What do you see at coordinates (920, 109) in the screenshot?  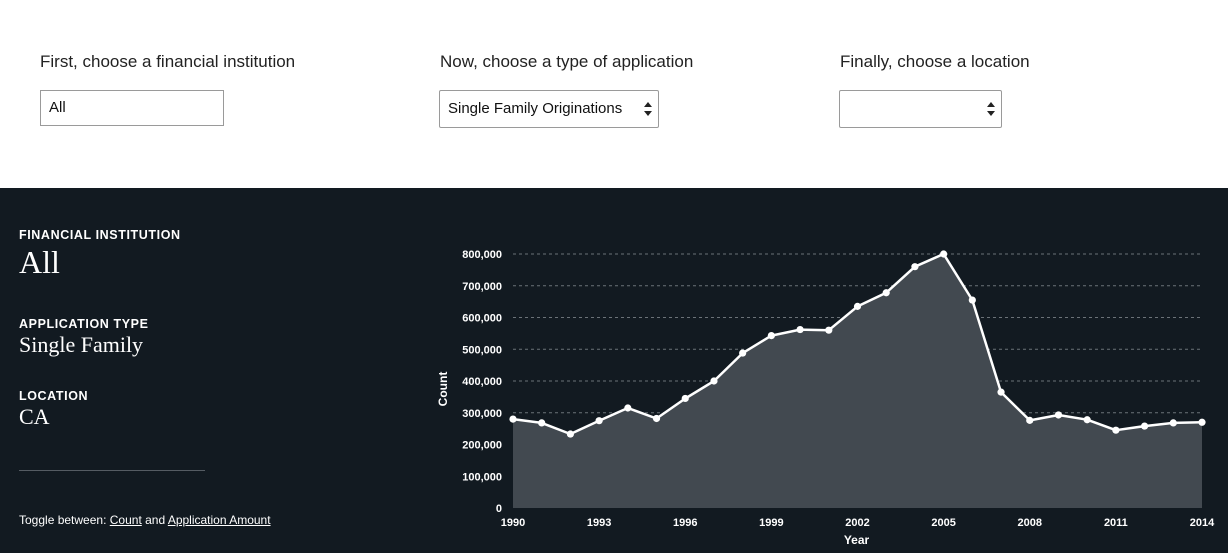 I see `location-select` at bounding box center [920, 109].